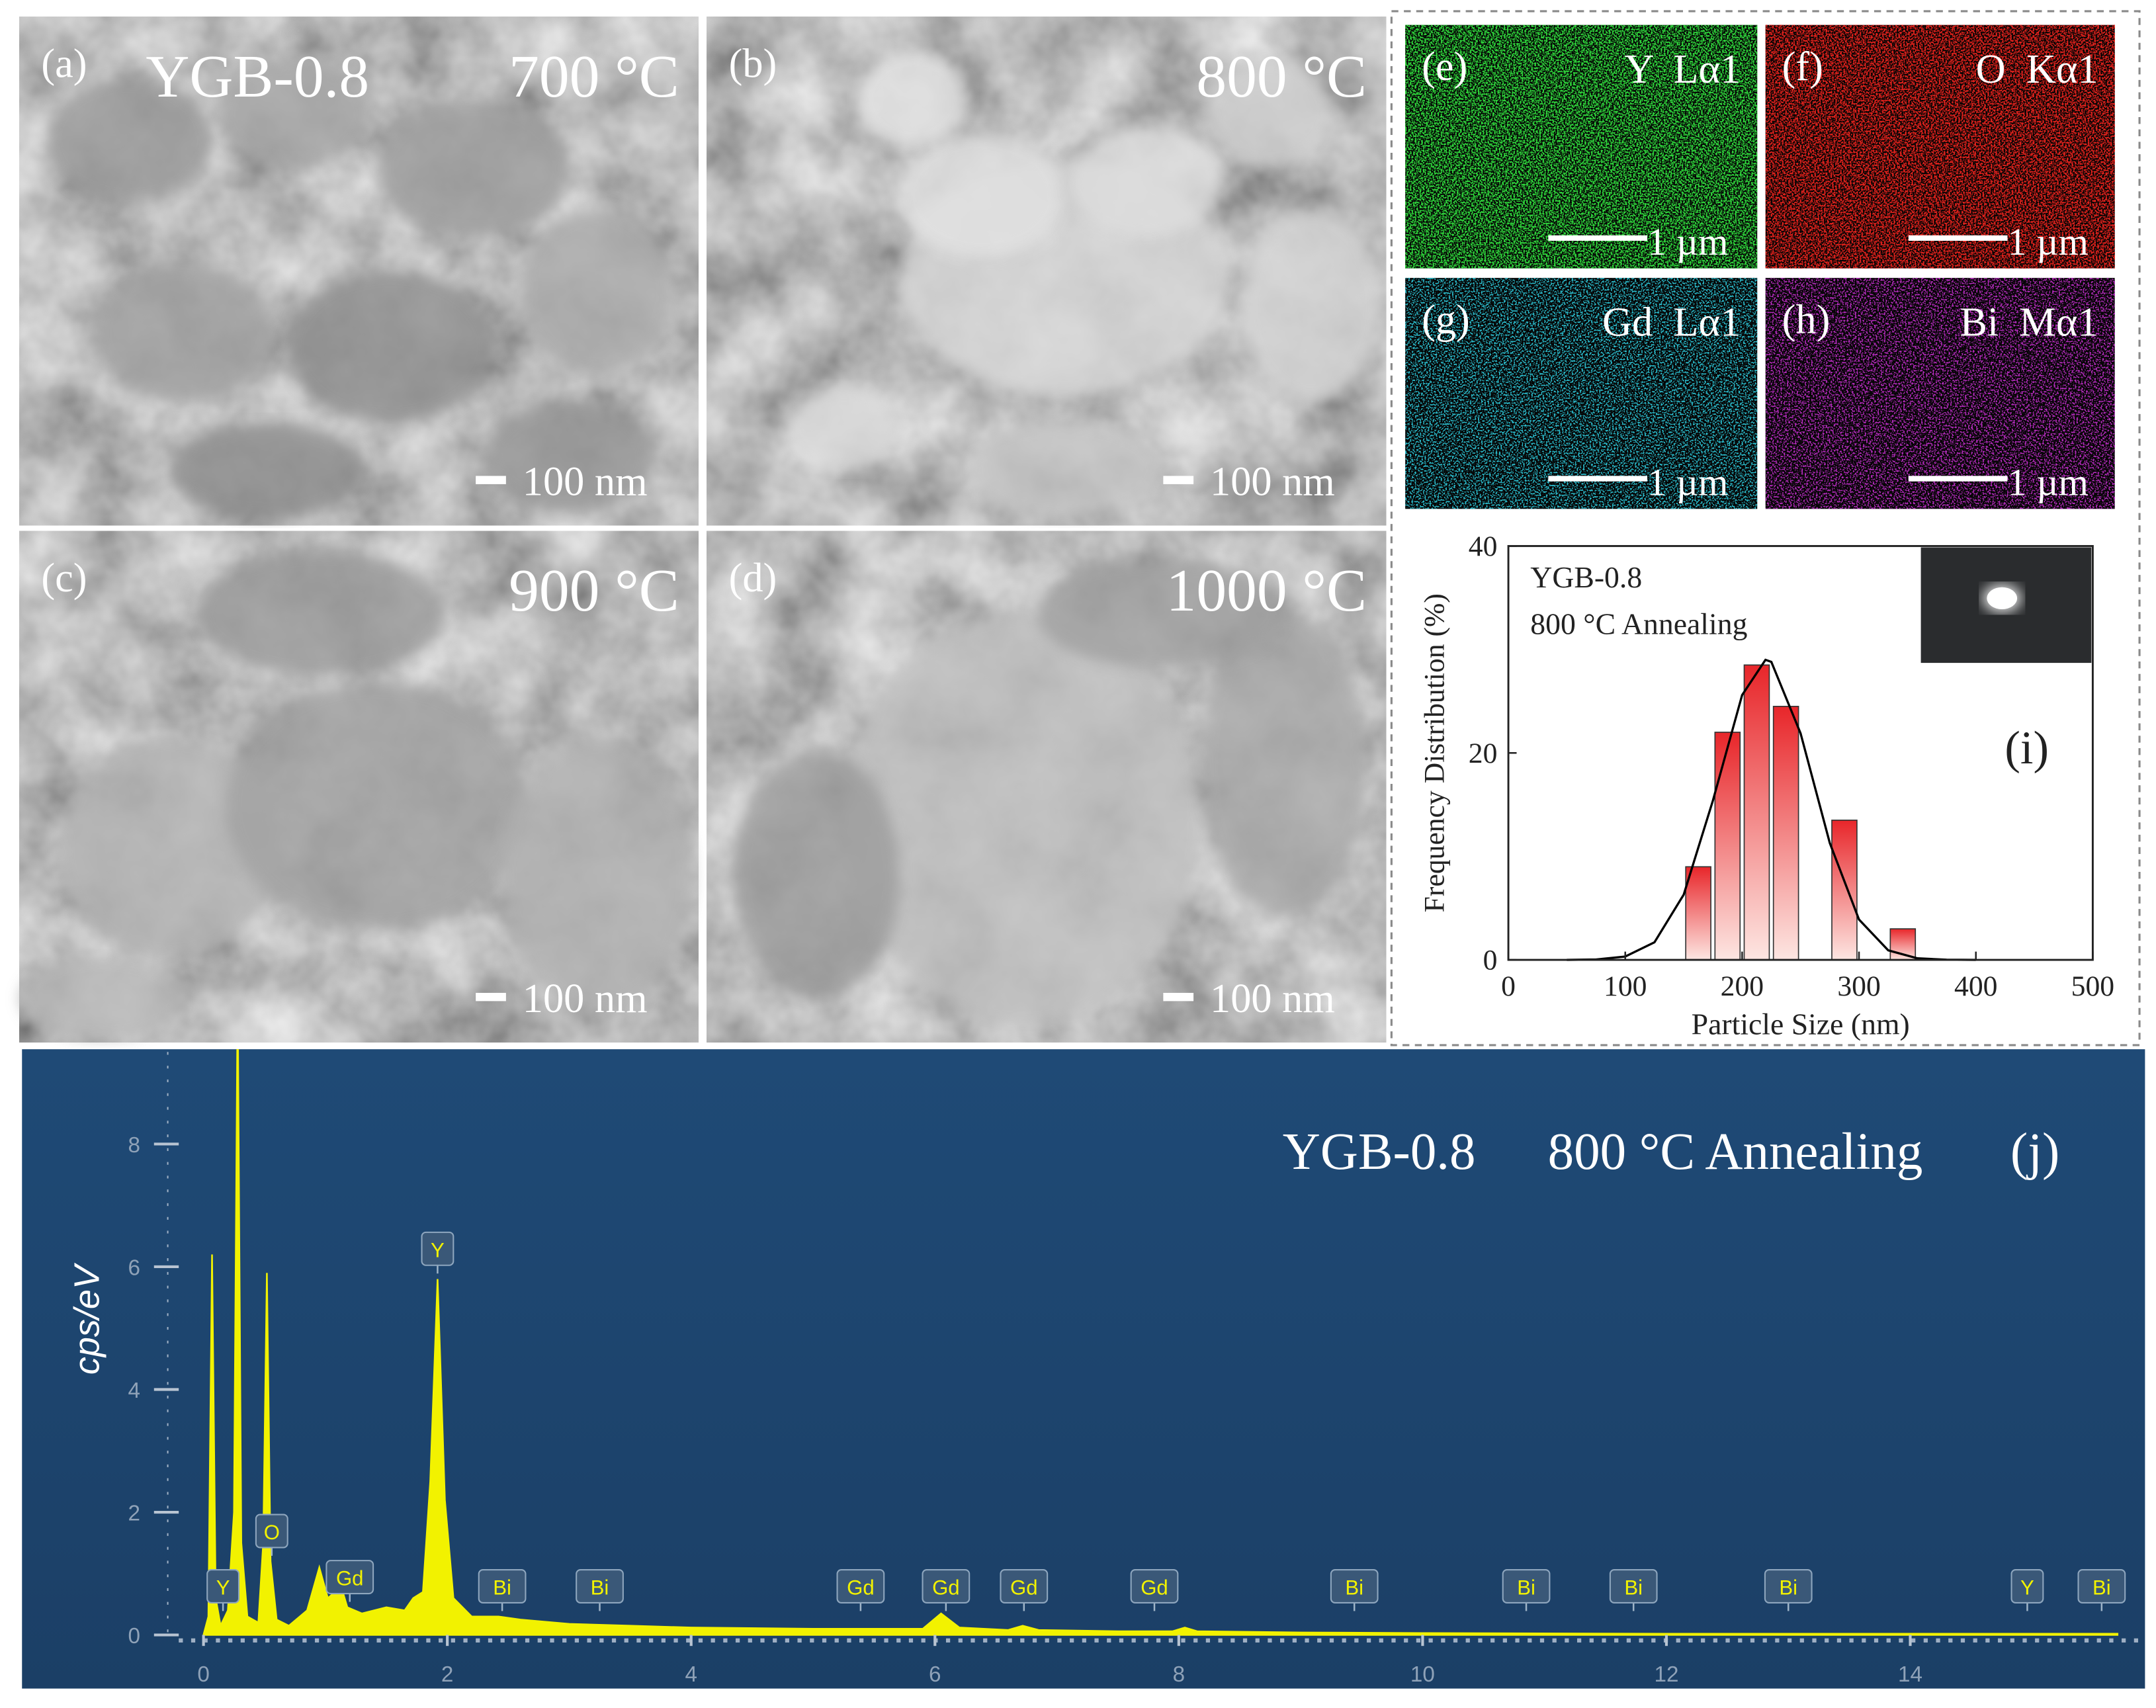 The width and height of the screenshot is (2156, 1708). I want to click on sem-panel: (c) 900 °C 100 nm, so click(359, 787).